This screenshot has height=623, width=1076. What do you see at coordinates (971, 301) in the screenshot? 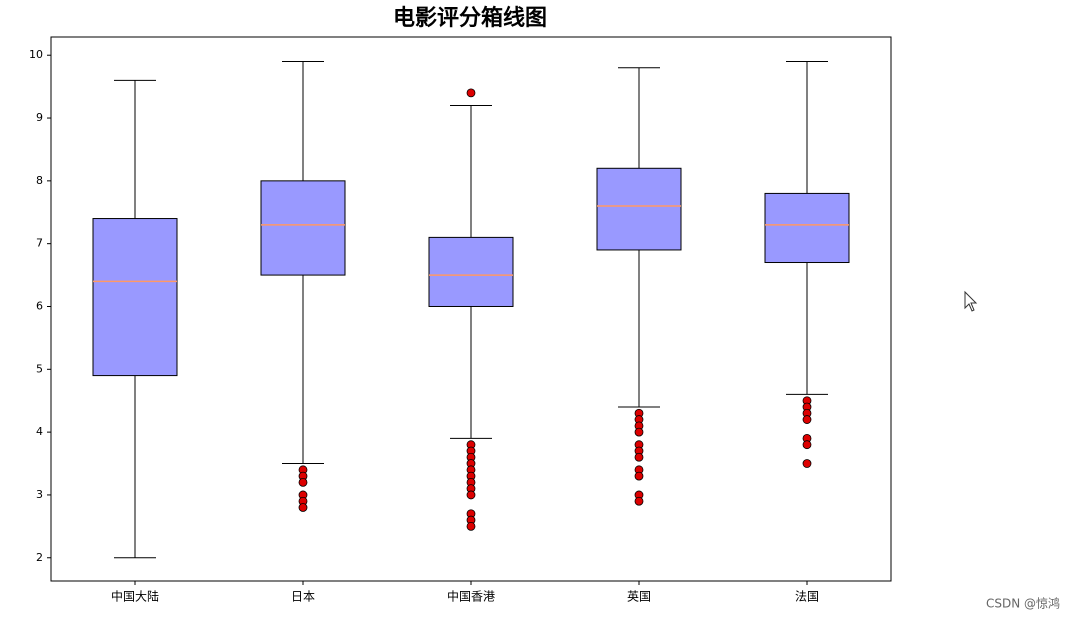
I see `cursor-icon` at bounding box center [971, 301].